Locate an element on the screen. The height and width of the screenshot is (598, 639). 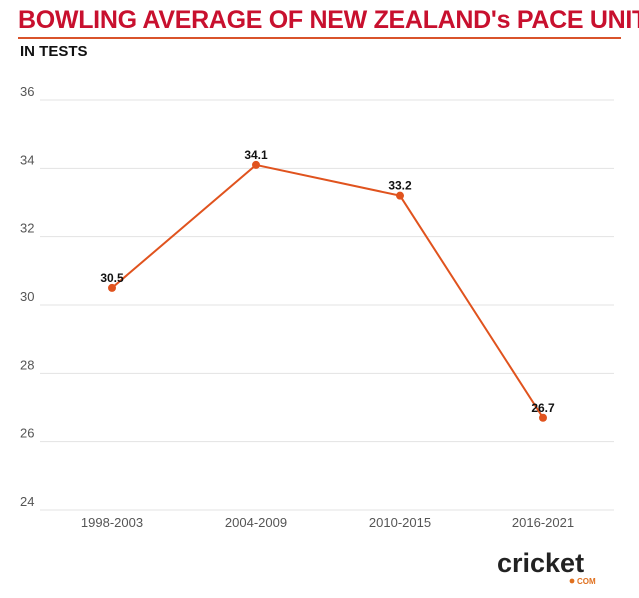
data-label: 33.2 is located at coordinates (400, 186).